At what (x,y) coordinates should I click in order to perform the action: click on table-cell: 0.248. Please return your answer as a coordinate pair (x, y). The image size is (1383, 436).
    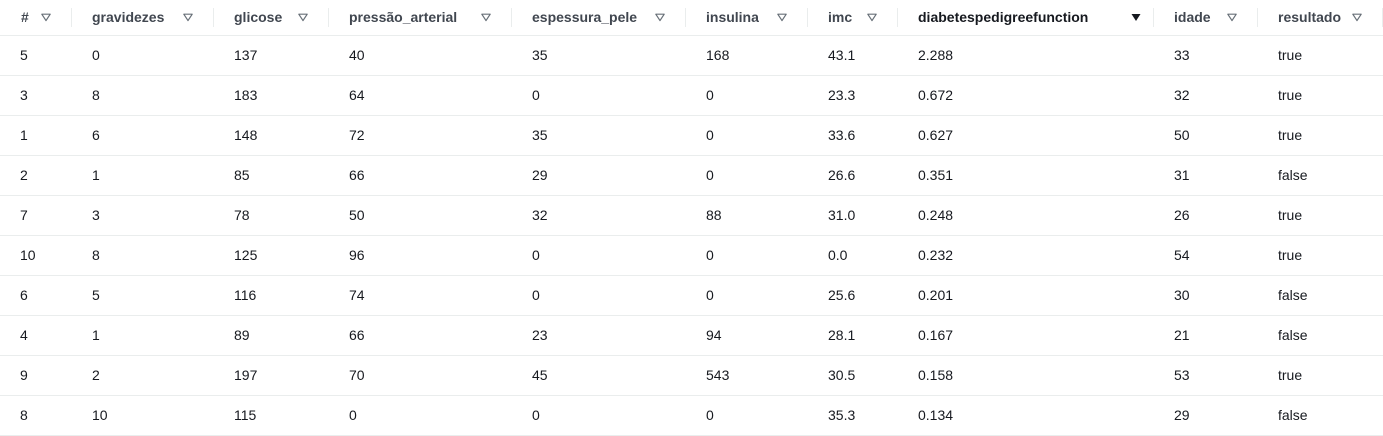
    Looking at the image, I should click on (1026, 215).